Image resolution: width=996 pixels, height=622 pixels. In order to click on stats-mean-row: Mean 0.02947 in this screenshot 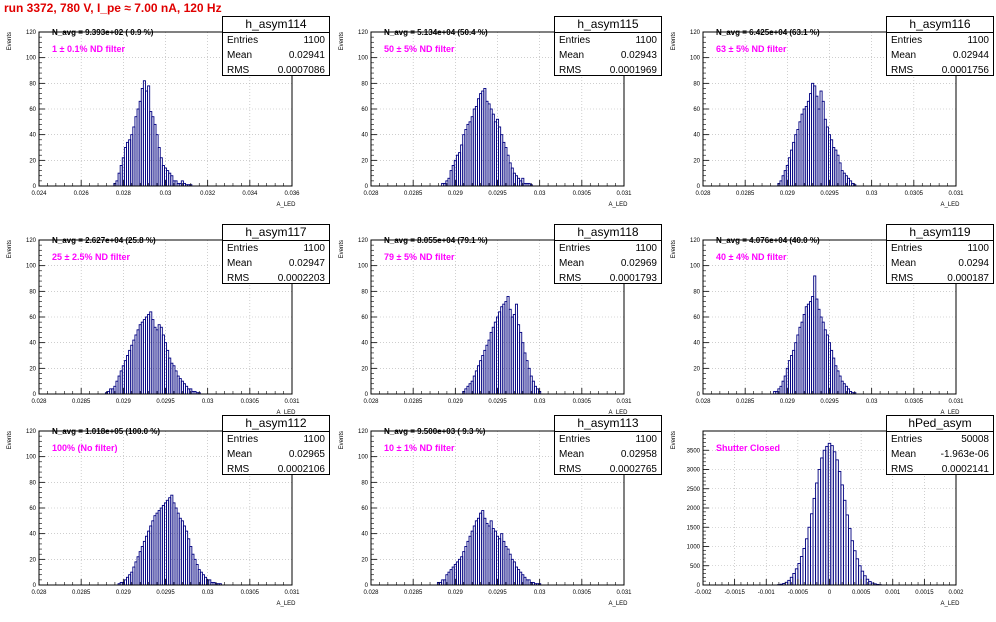, I will do `click(276, 263)`.